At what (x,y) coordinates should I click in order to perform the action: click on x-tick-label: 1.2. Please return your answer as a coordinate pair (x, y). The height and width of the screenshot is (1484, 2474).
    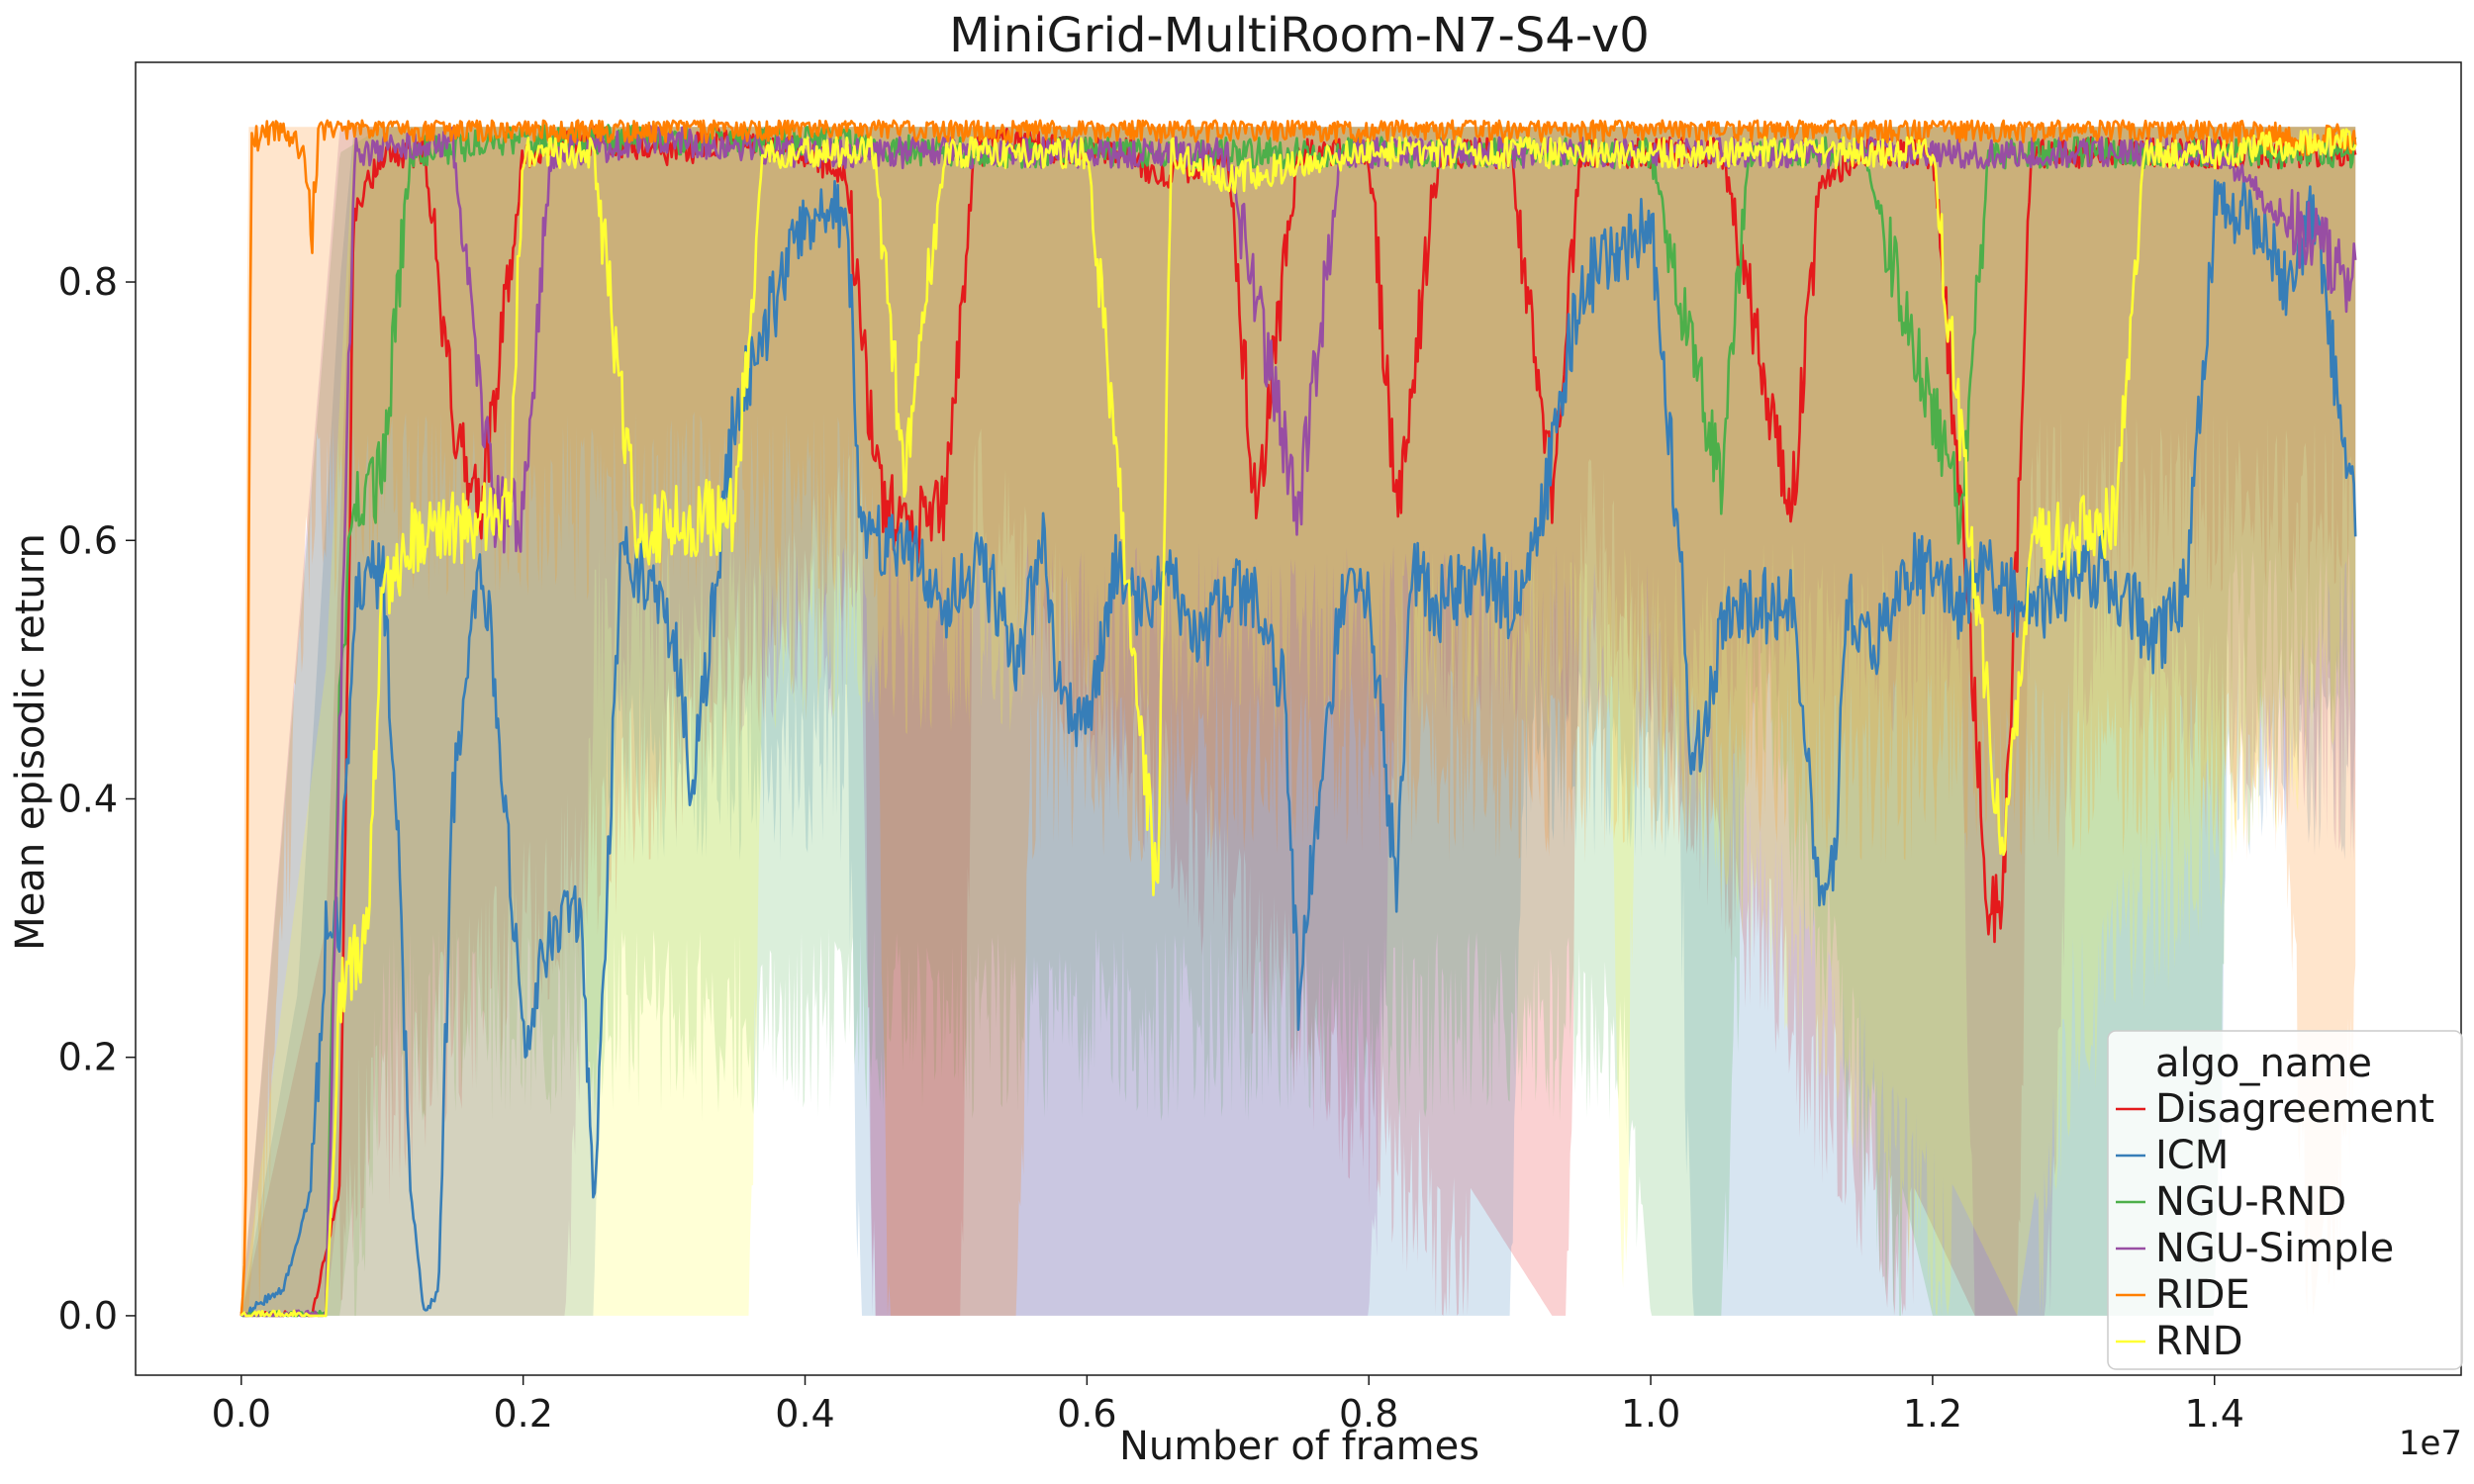
    Looking at the image, I should click on (1933, 1414).